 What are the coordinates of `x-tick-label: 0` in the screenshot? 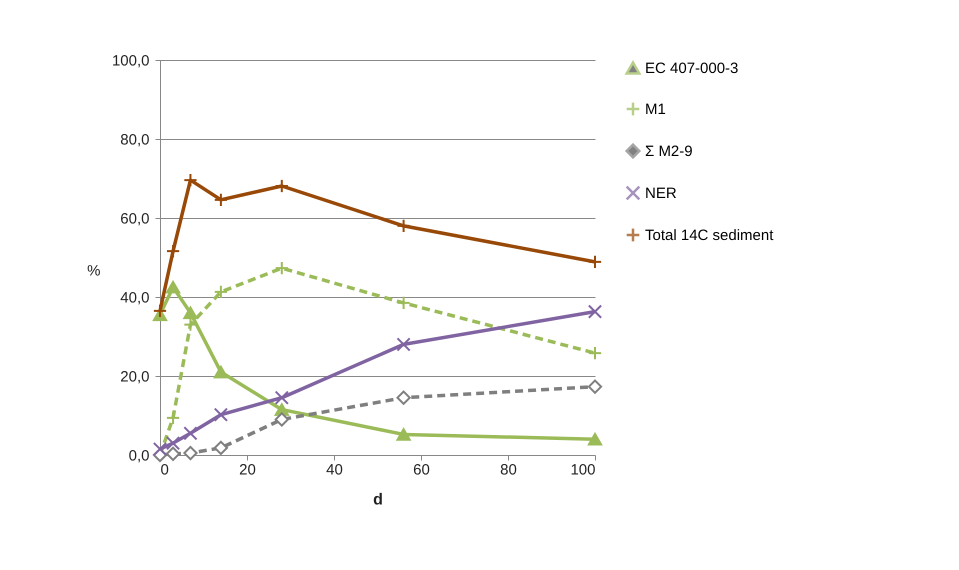 It's located at (164, 470).